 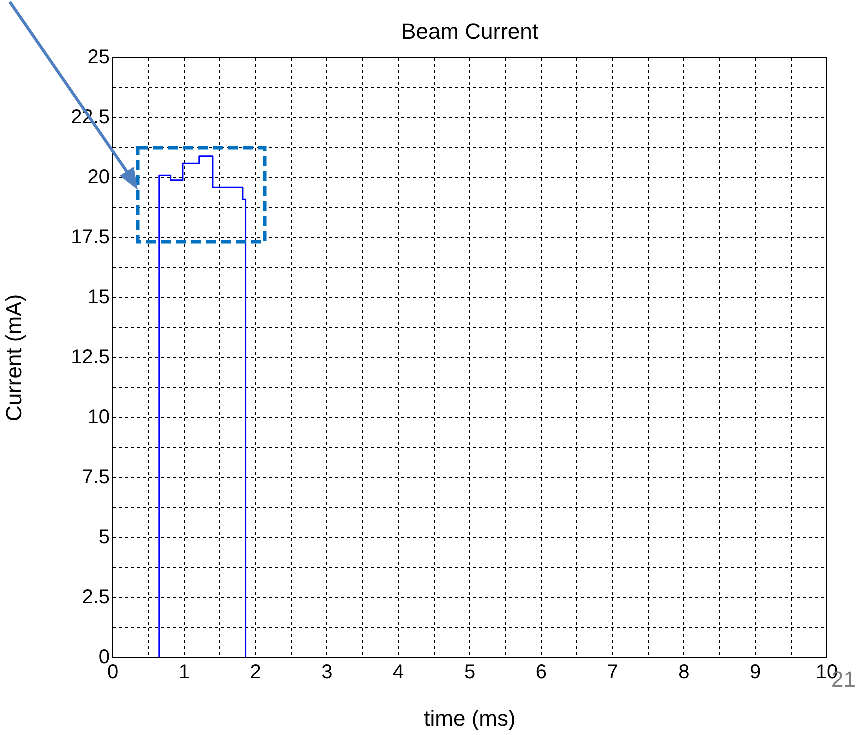 I want to click on x-tick-label: 1, so click(x=184, y=673).